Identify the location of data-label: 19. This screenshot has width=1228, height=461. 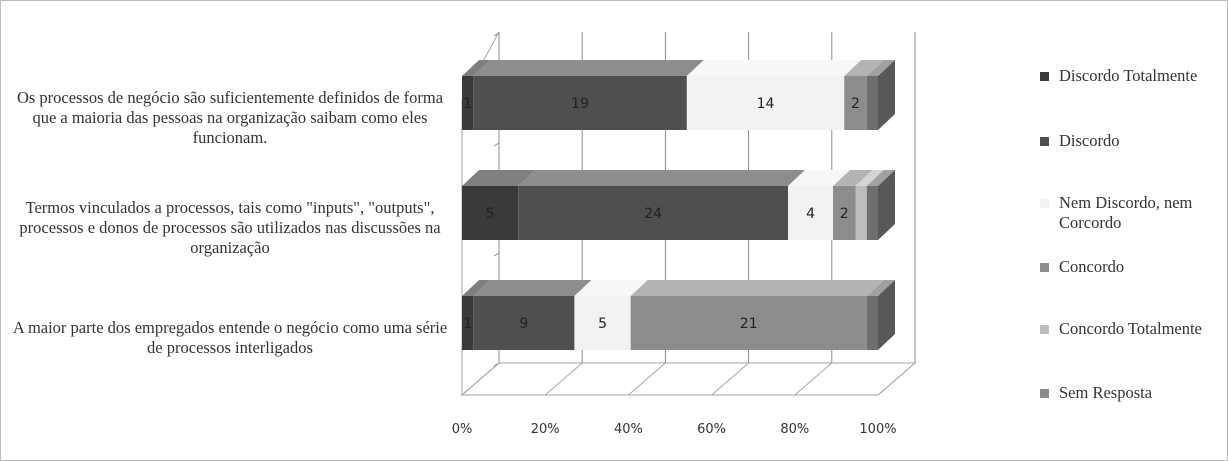
(580, 104).